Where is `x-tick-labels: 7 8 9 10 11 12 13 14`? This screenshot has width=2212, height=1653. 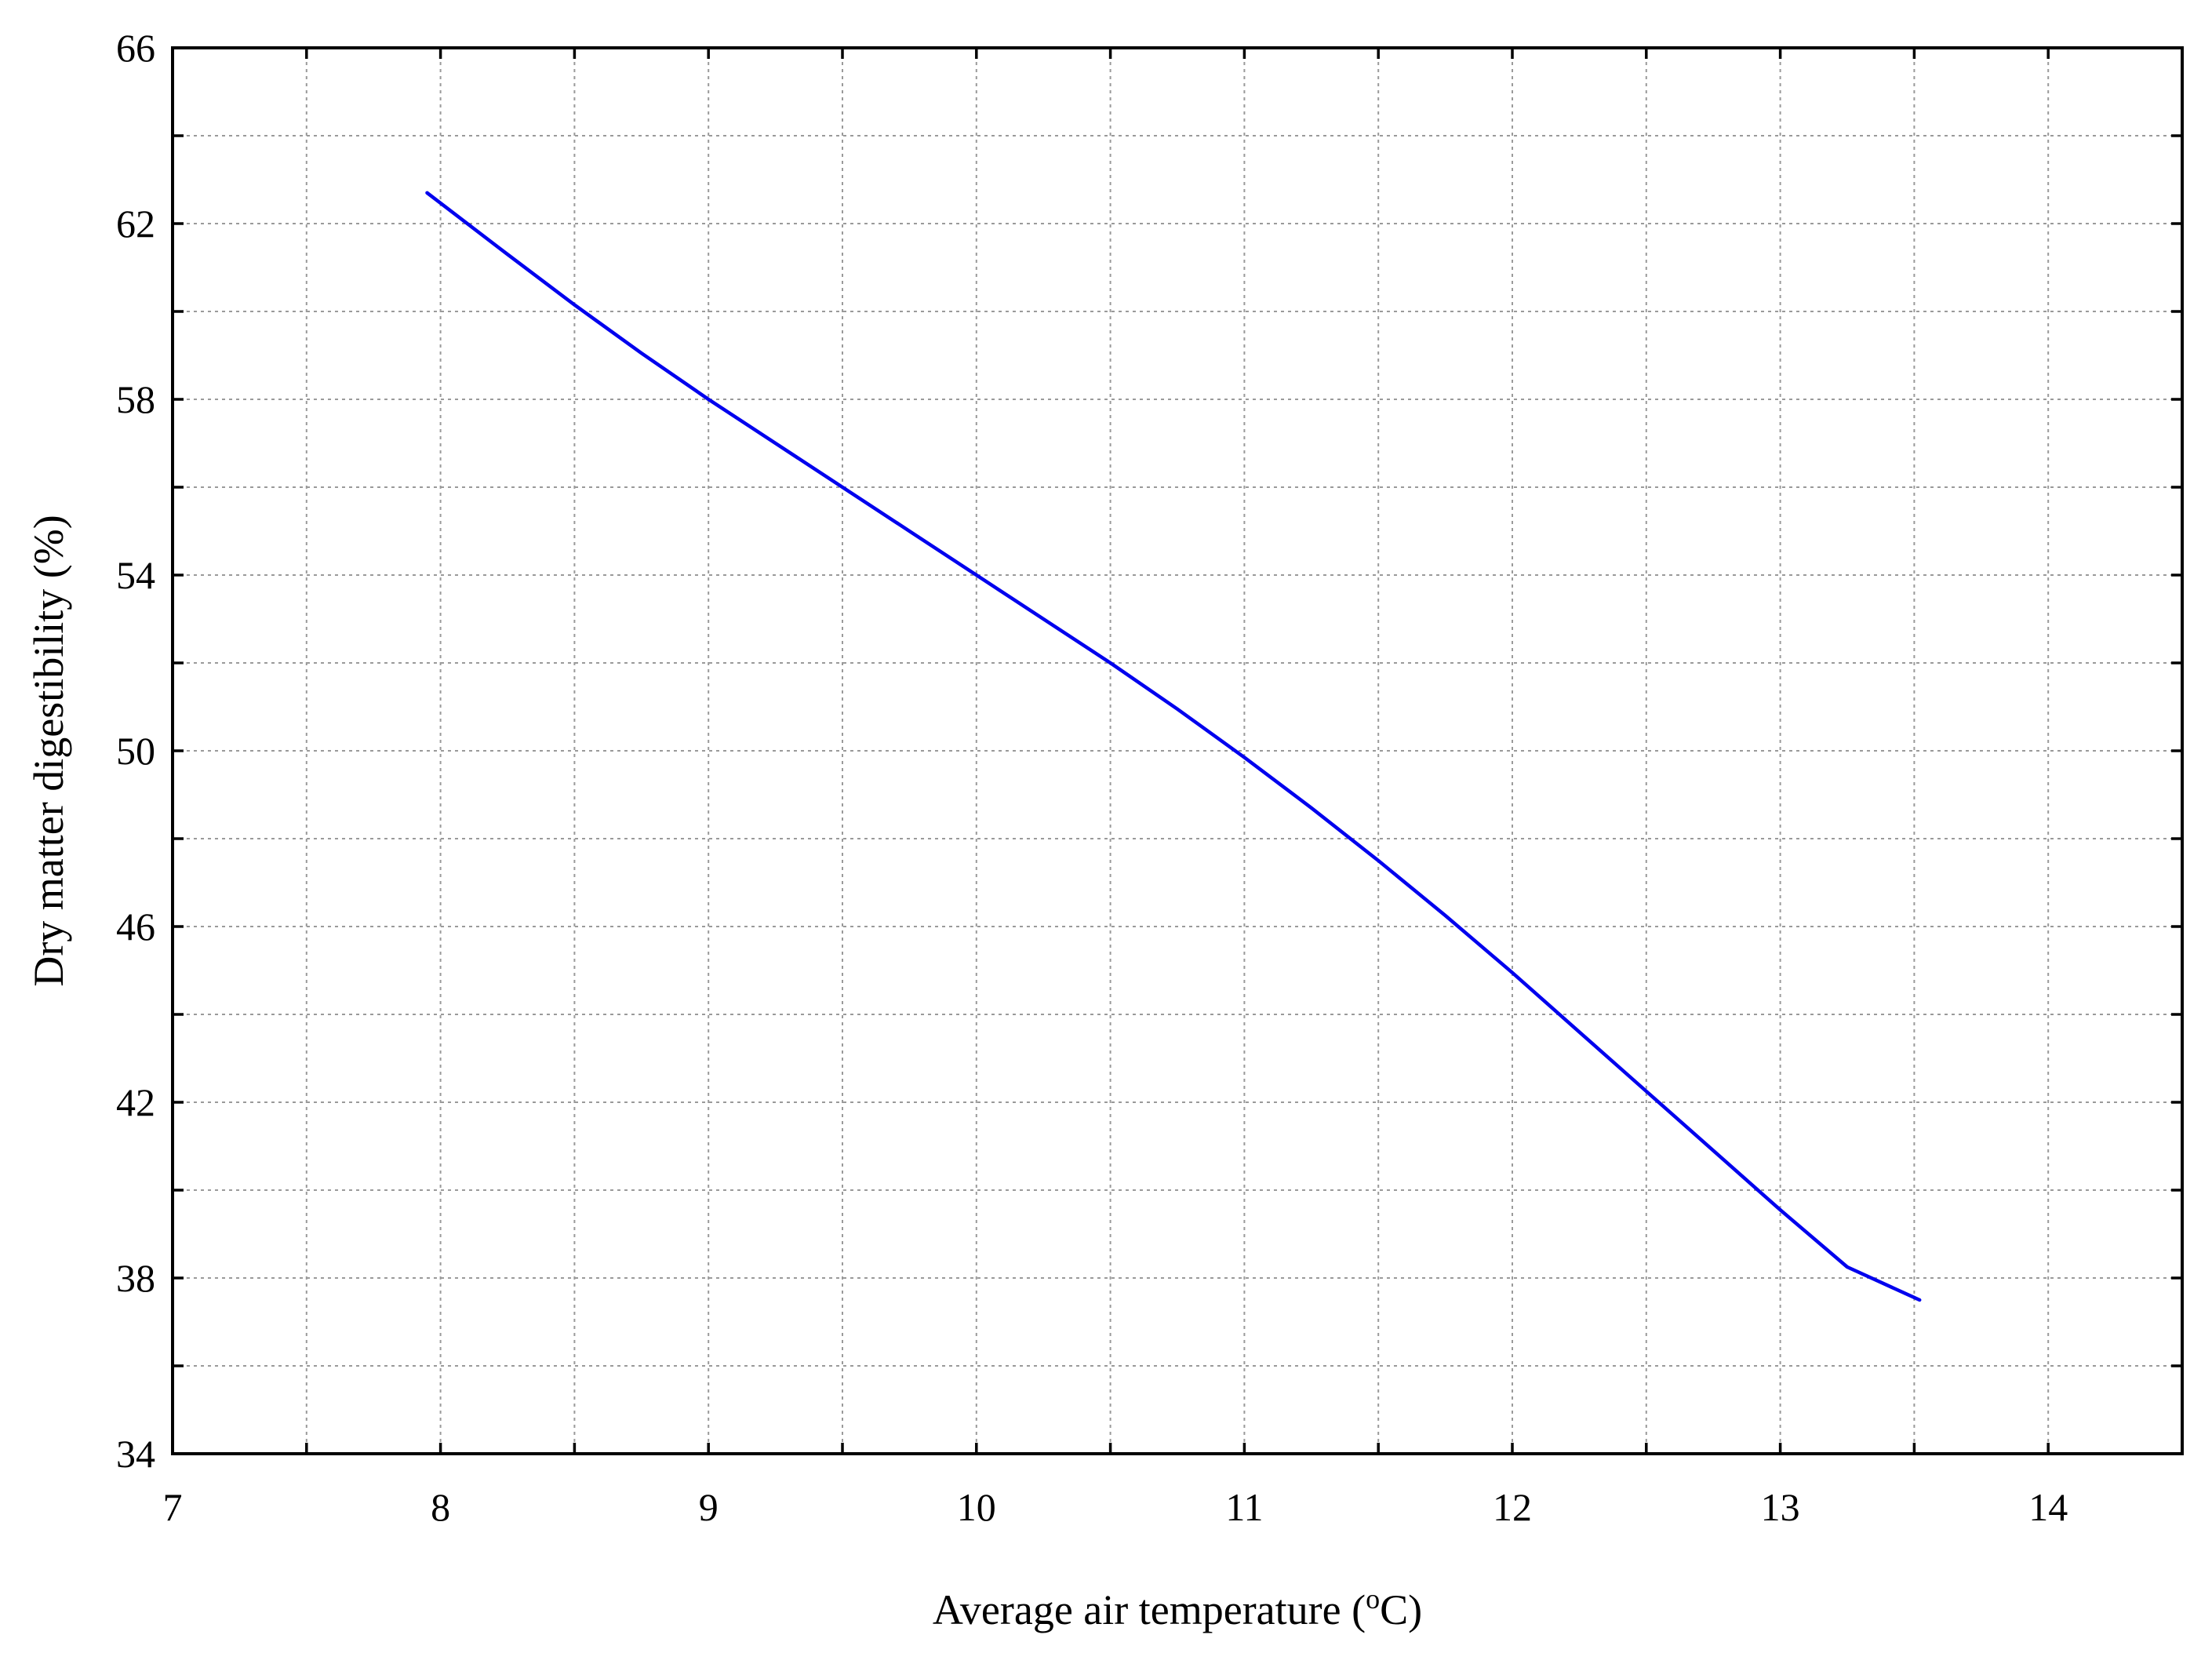 x-tick-labels: 7 8 9 10 11 12 13 14 is located at coordinates (1115, 1507).